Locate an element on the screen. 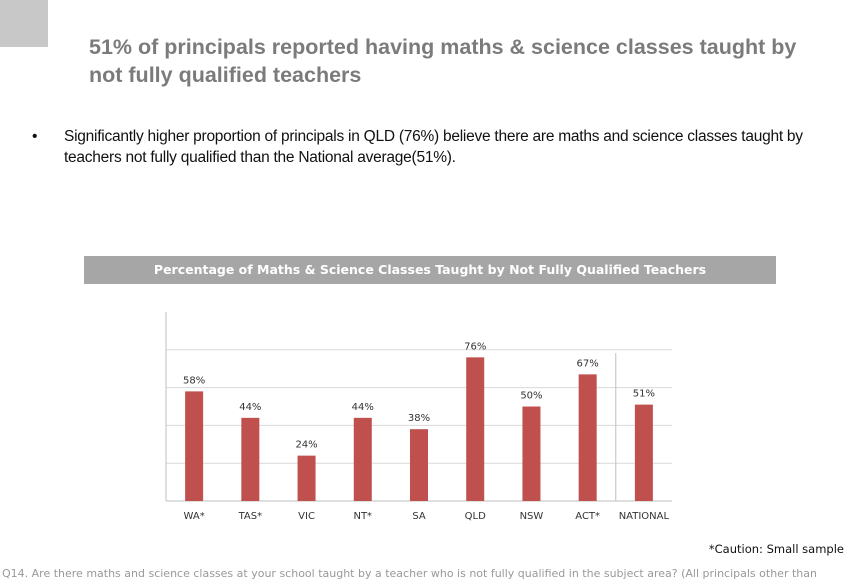  category-label: ACT* is located at coordinates (587, 516).